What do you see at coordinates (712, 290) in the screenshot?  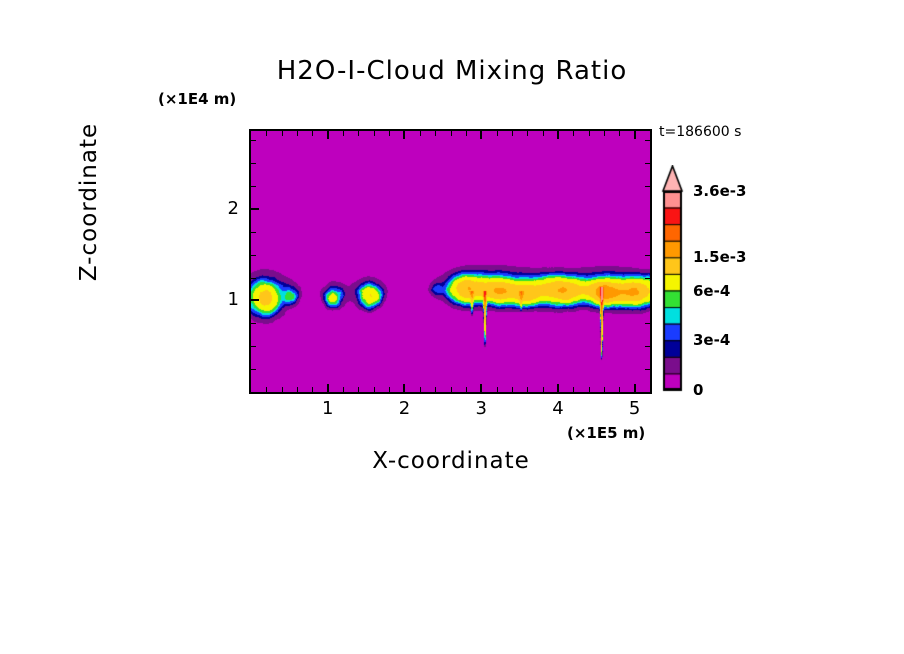 I see `colorbar-tick-label: 6e-4` at bounding box center [712, 290].